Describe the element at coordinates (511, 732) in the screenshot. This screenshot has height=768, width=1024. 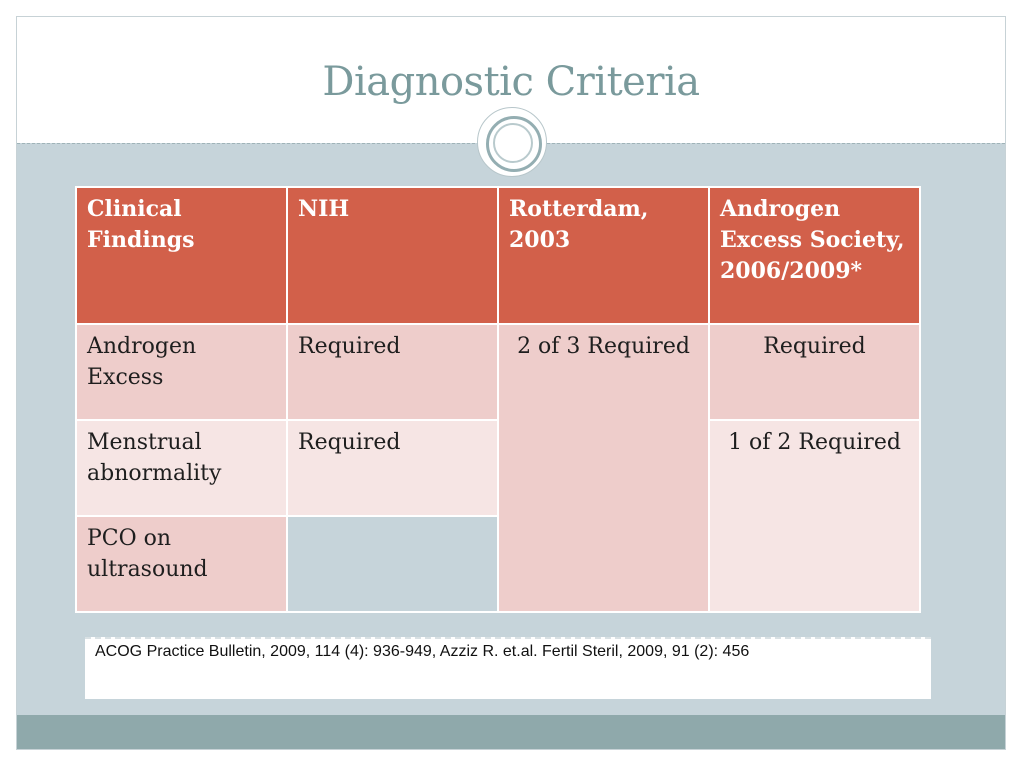
I see `footer-band` at that location.